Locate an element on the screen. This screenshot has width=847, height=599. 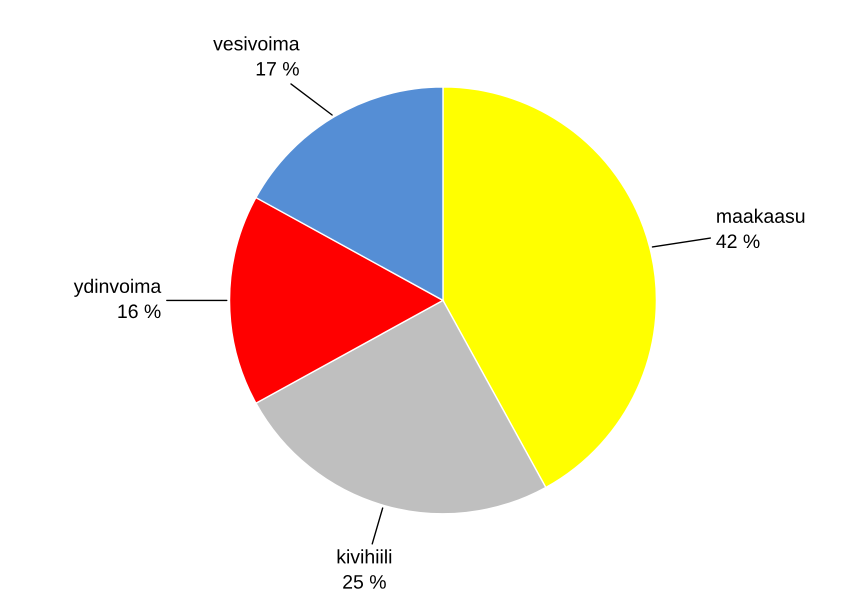
data-label: 17 % is located at coordinates (277, 69).